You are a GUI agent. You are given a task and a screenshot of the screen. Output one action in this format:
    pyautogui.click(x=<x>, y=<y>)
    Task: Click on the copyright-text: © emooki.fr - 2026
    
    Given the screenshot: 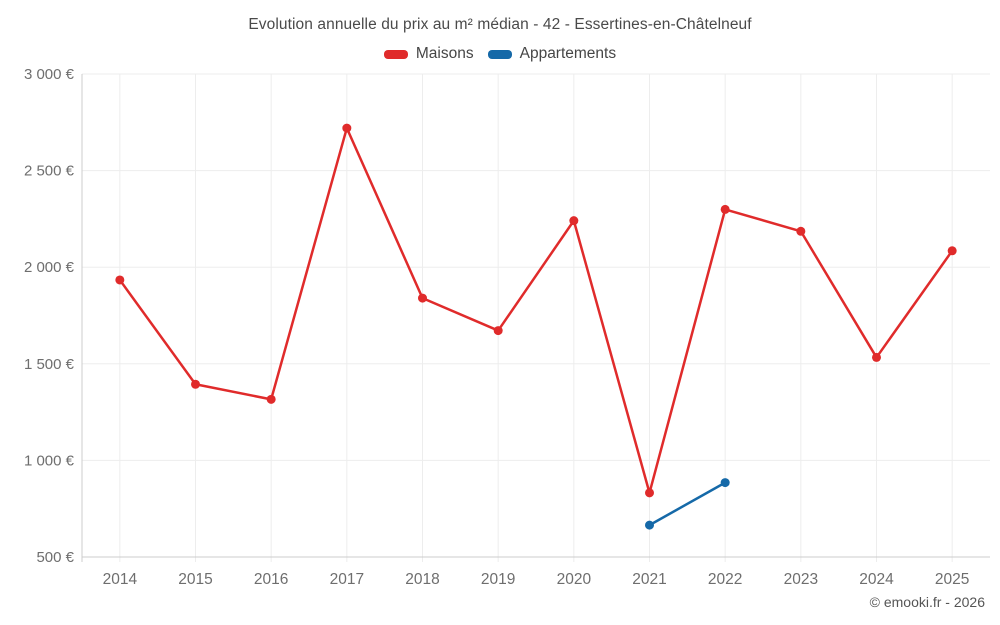 What is the action you would take?
    pyautogui.click(x=927, y=602)
    